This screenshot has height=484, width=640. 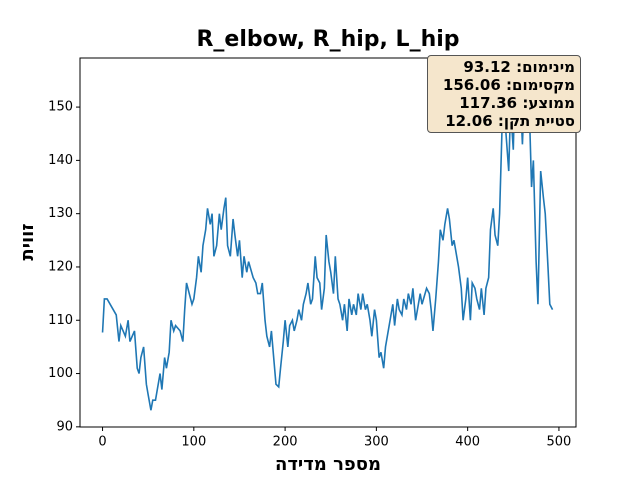 What do you see at coordinates (60, 107) in the screenshot?
I see `y-tick-label: 150` at bounding box center [60, 107].